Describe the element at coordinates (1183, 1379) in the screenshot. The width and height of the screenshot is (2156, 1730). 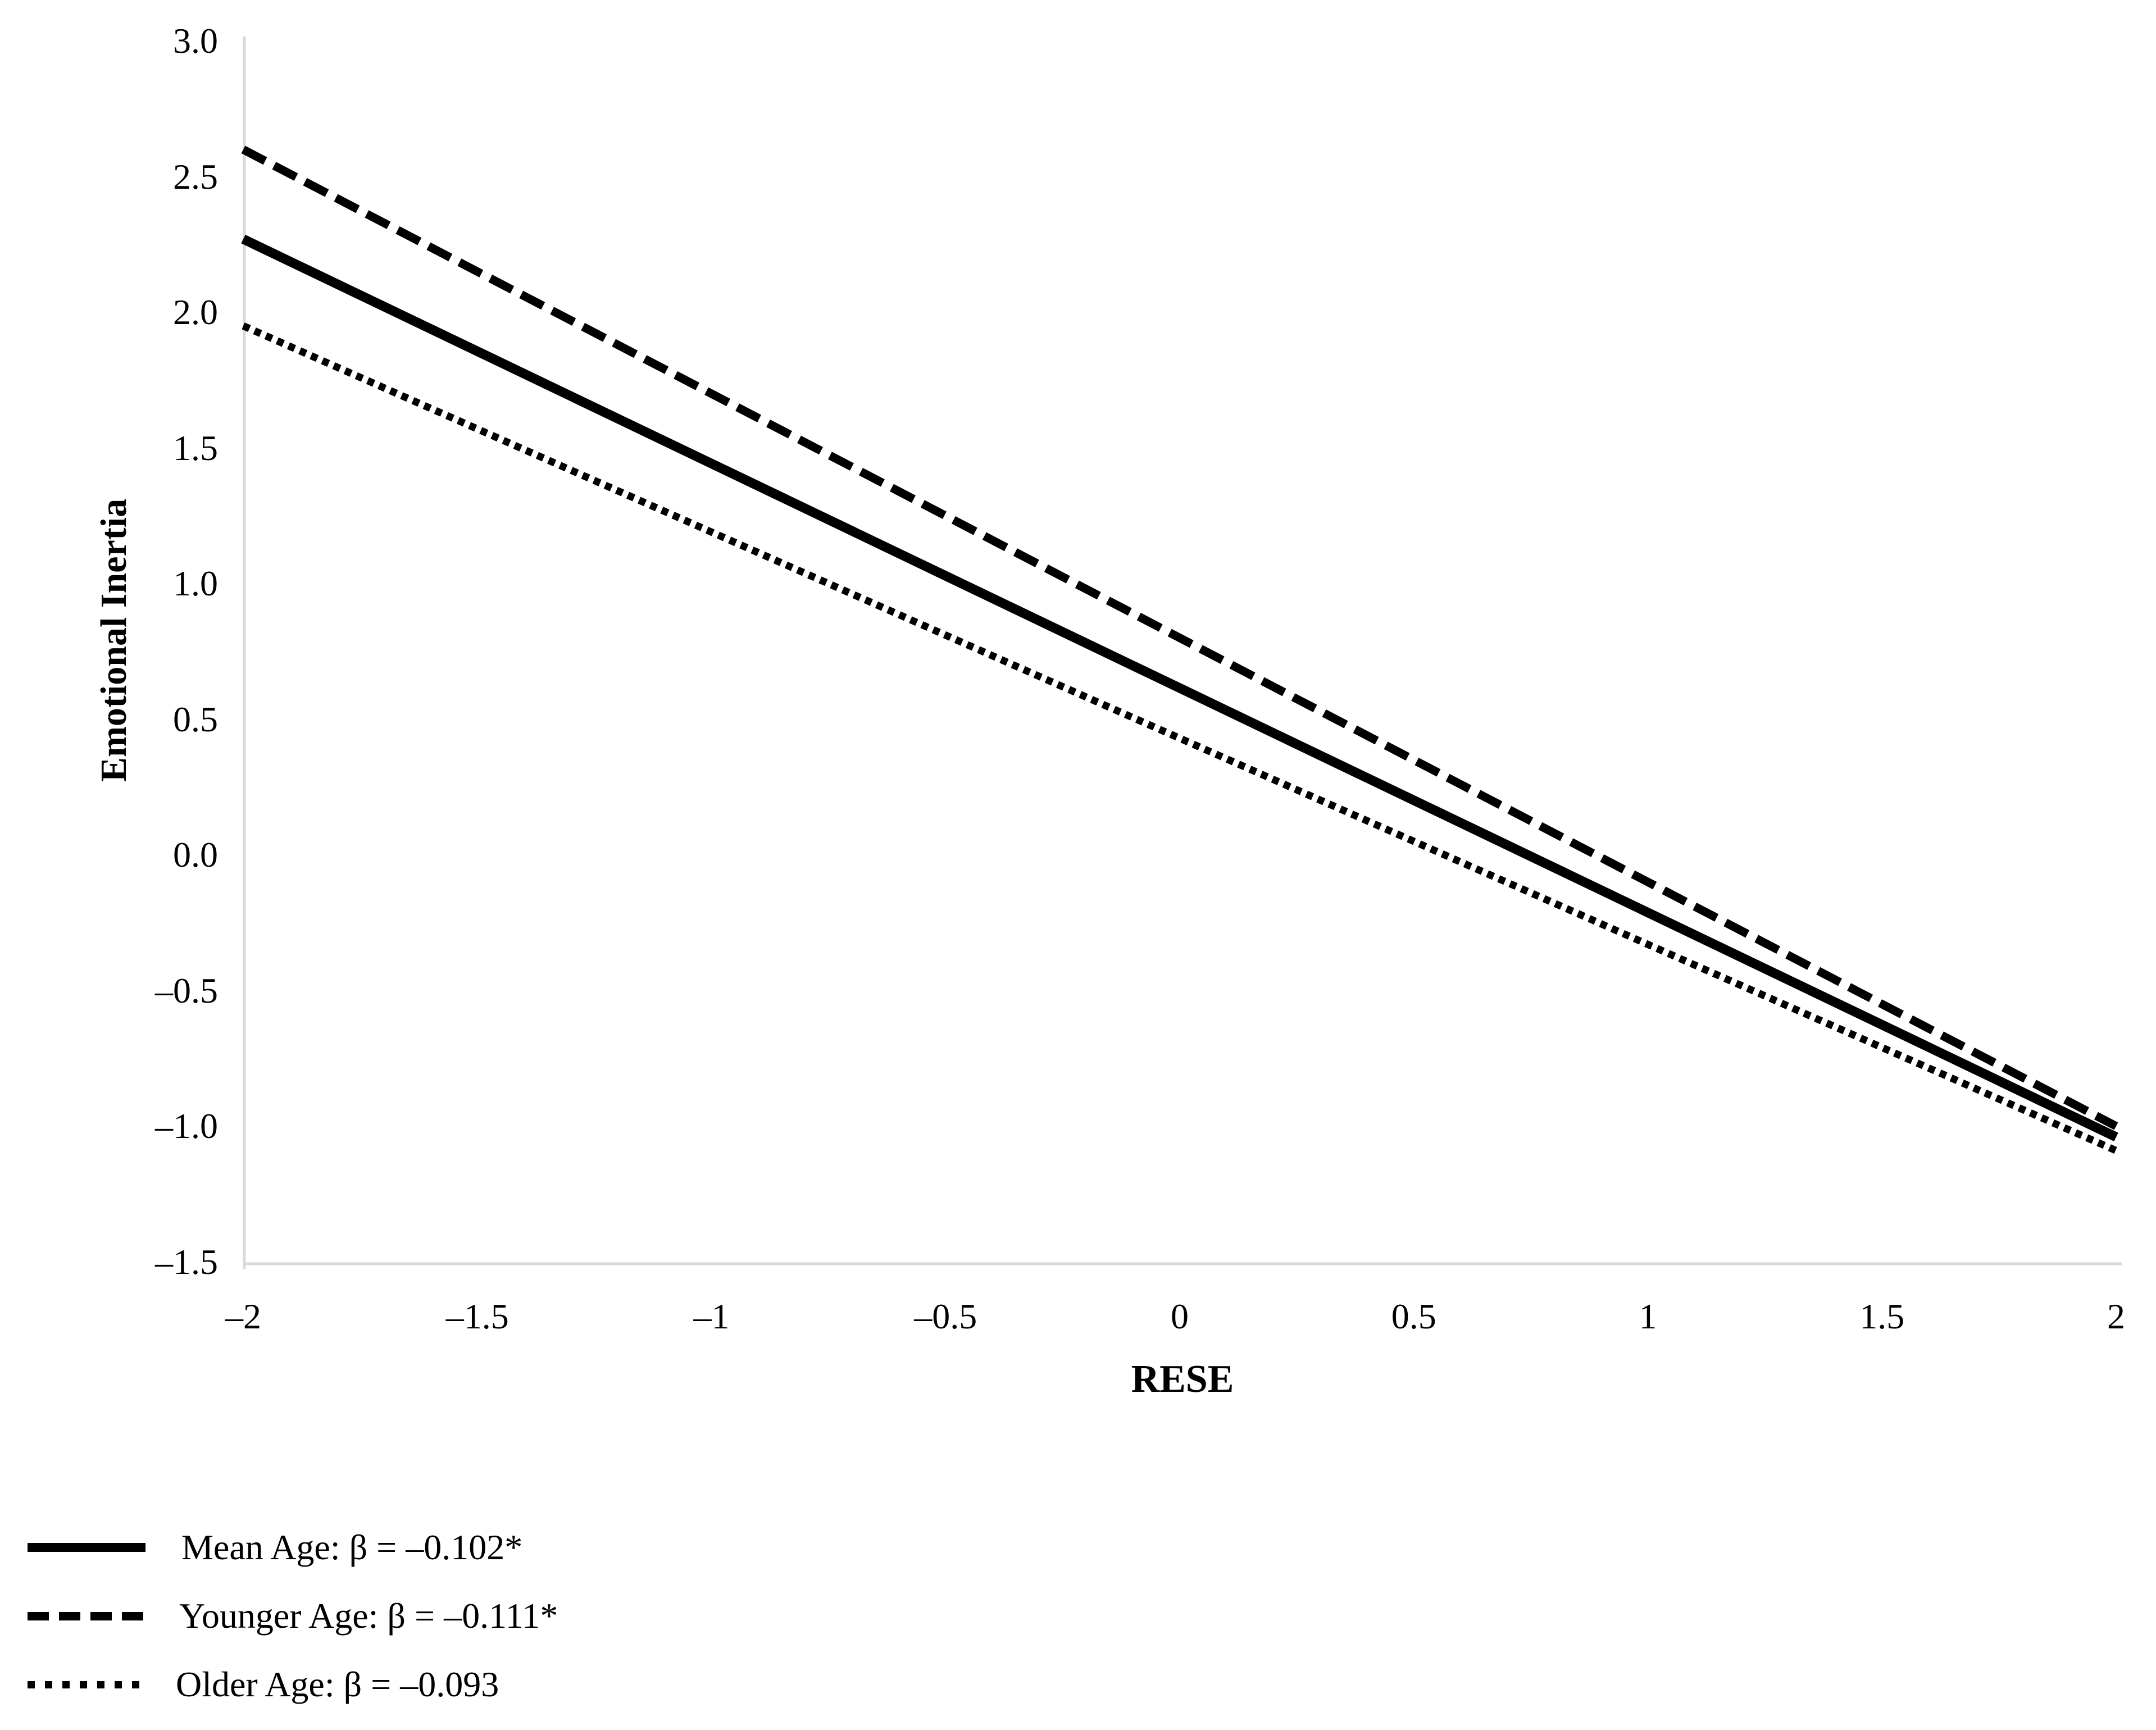
I see `x-axis-title: RESE` at that location.